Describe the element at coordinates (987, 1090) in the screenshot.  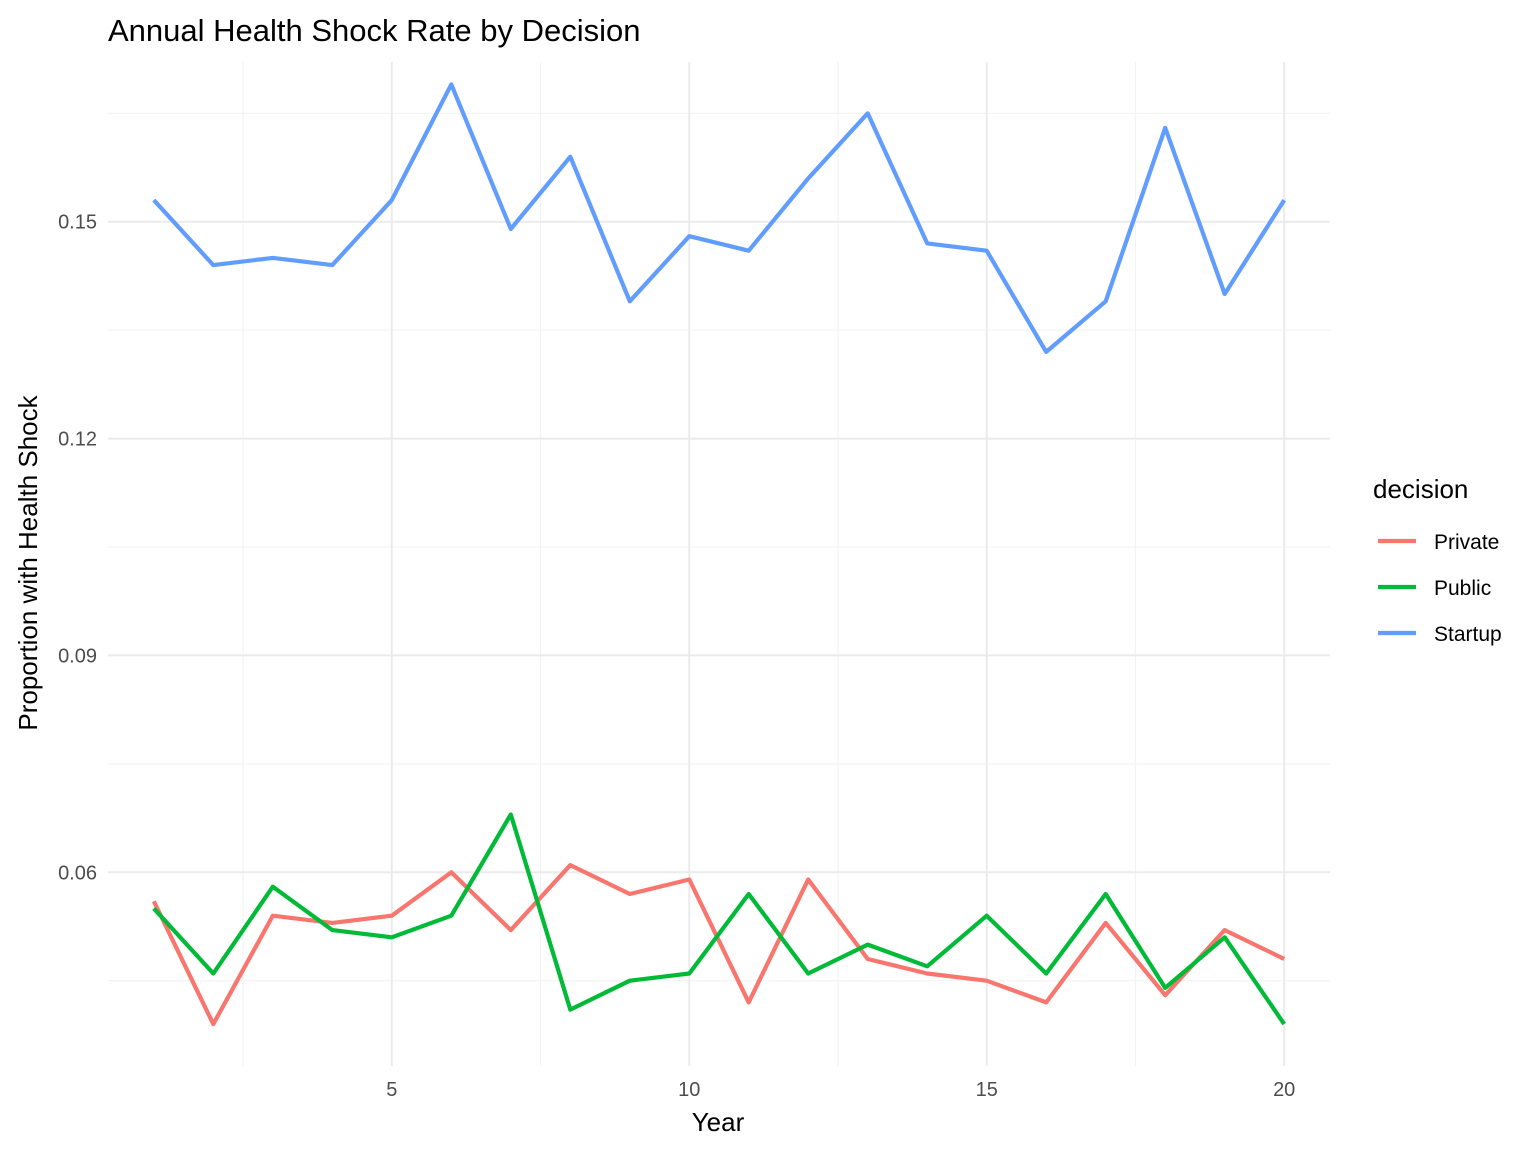
I see `x-tick-label: 15` at that location.